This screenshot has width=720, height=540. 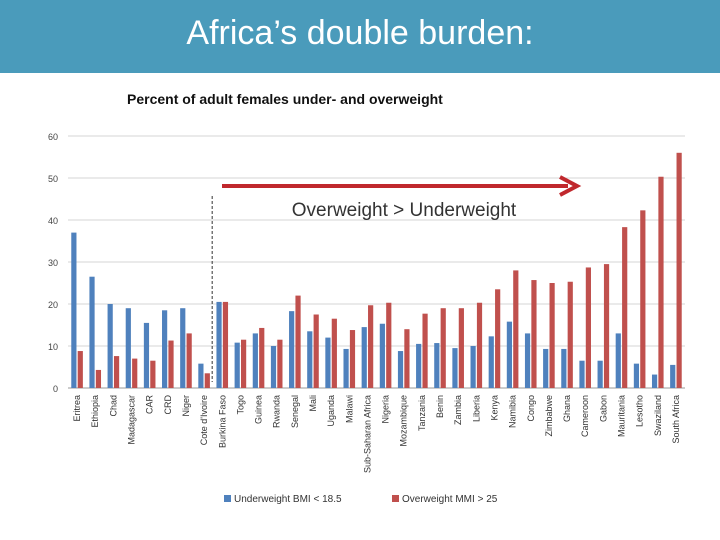 What do you see at coordinates (386, 409) in the screenshot?
I see `x-tick-label: Nigeria` at bounding box center [386, 409].